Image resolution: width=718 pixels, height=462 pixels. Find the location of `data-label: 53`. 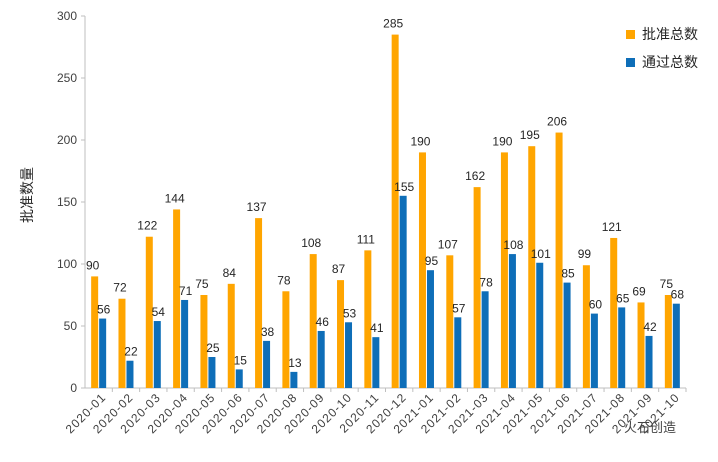

data-label: 53 is located at coordinates (350, 313).